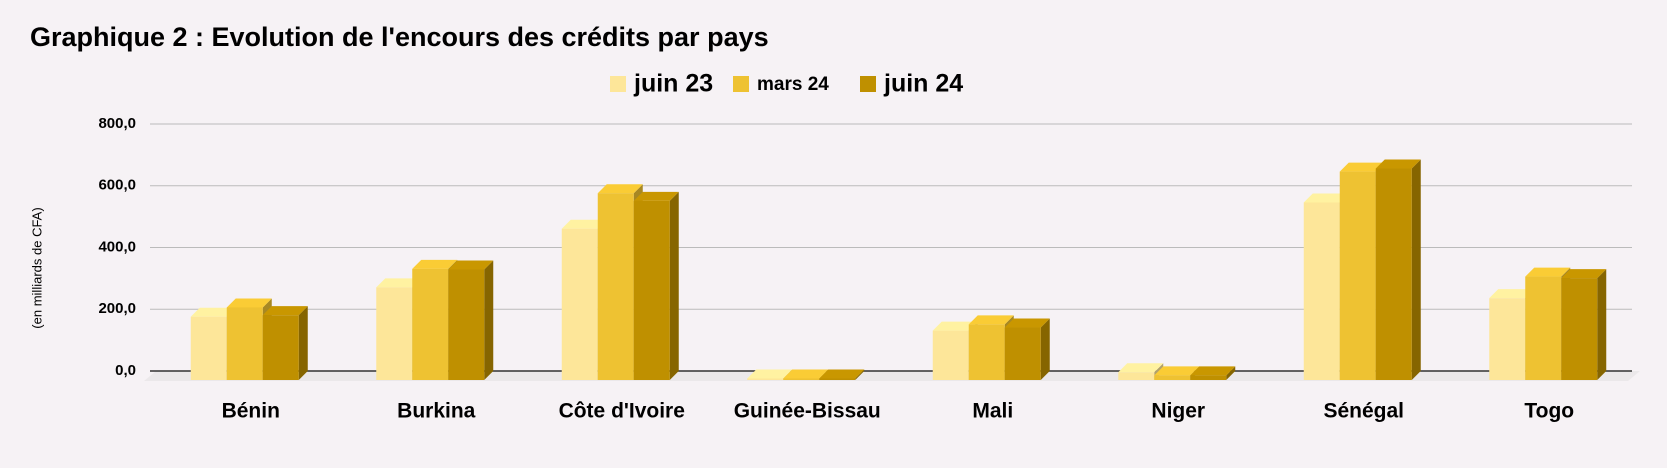  I want to click on floor, so click(892, 376).